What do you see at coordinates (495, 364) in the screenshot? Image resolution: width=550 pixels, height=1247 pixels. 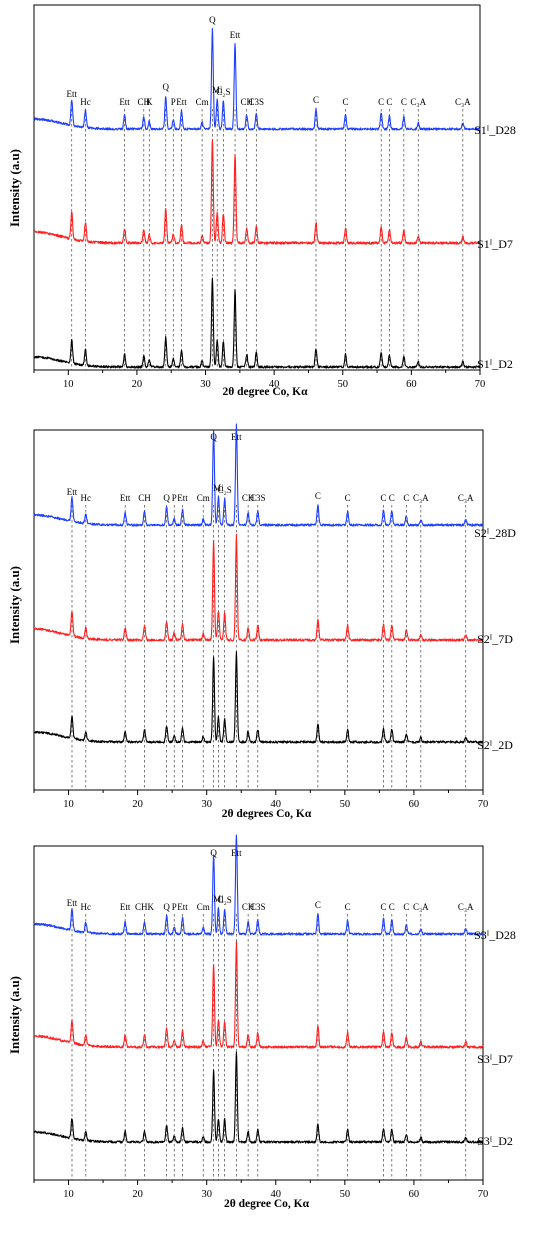 I see `series-label: S1ᴵ_D2` at bounding box center [495, 364].